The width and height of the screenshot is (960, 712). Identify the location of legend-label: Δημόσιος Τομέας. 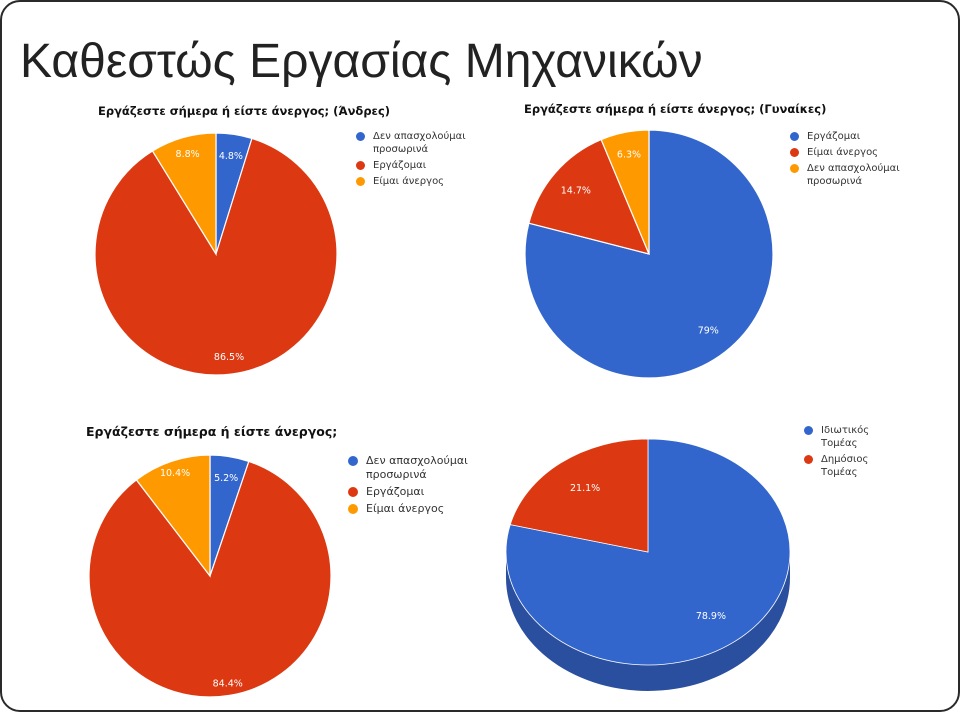
(845, 466).